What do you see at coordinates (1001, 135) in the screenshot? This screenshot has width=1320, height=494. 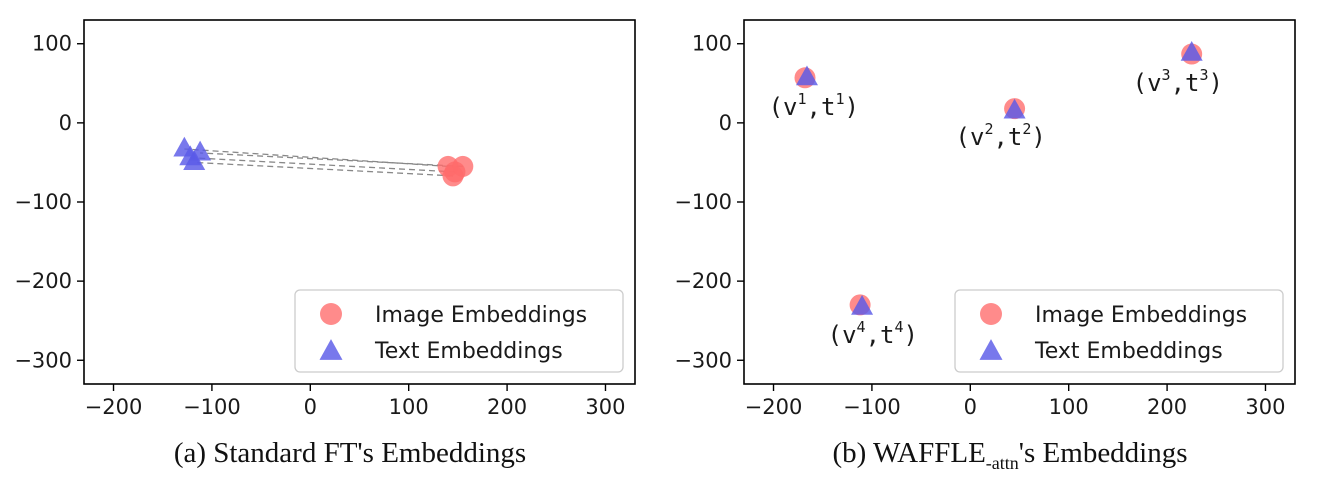 I see `pair-annotation: (v2,t2)` at bounding box center [1001, 135].